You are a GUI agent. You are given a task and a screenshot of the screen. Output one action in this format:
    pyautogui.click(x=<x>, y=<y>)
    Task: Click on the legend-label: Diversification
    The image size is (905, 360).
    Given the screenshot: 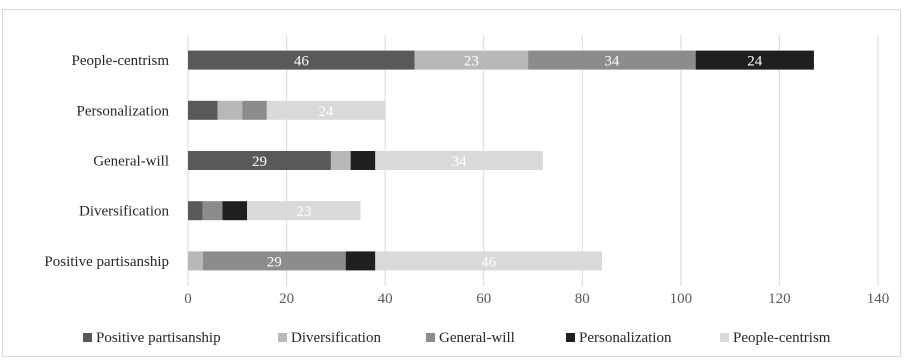 What is the action you would take?
    pyautogui.click(x=336, y=338)
    